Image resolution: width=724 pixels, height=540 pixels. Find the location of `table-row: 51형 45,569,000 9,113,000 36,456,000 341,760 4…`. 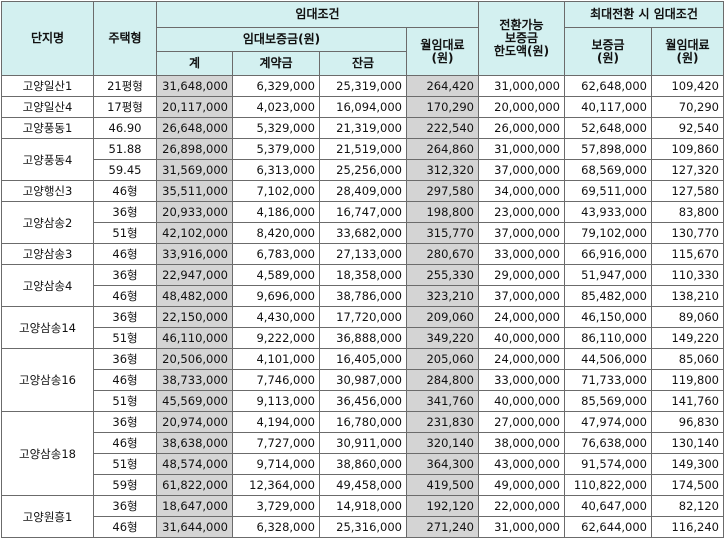

table-row: 51형 45,569,000 9,113,000 36,456,000 341,760 4… is located at coordinates (363, 401).